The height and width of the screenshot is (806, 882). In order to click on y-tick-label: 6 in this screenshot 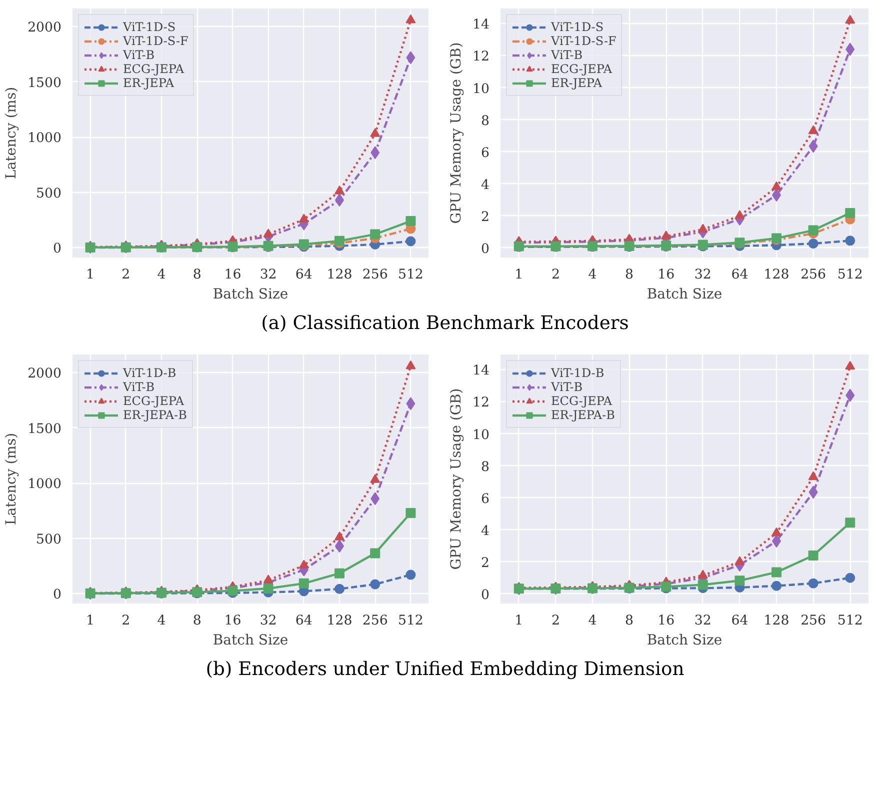, I will do `click(485, 153)`.